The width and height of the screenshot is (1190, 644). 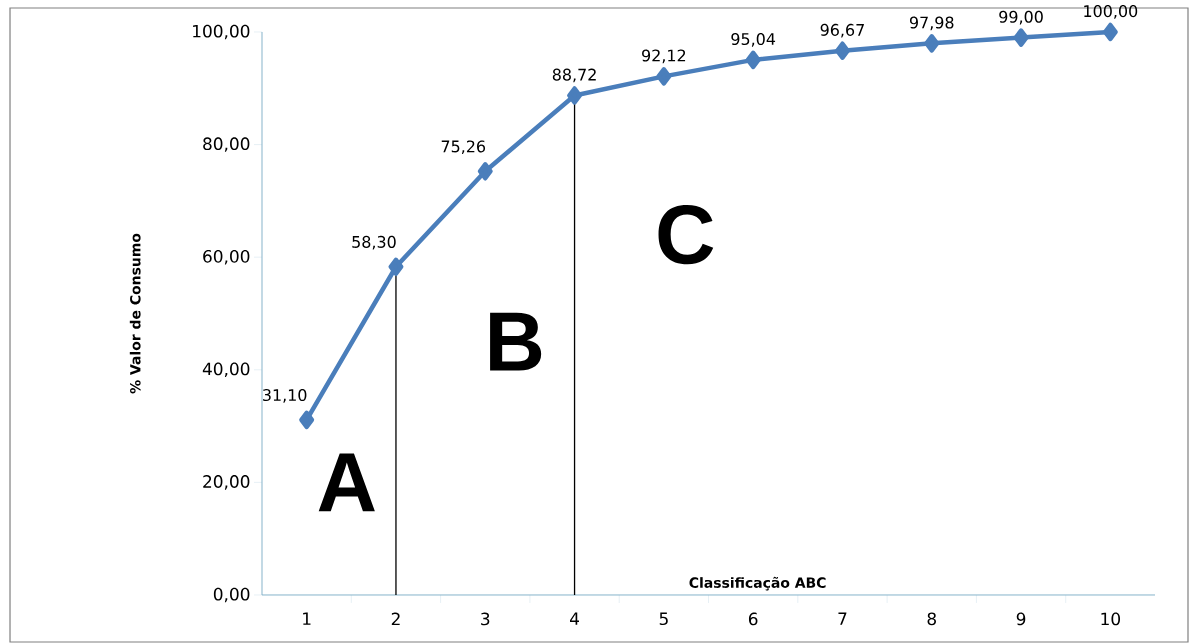 What do you see at coordinates (374, 242) in the screenshot?
I see `data-label: 58,30` at bounding box center [374, 242].